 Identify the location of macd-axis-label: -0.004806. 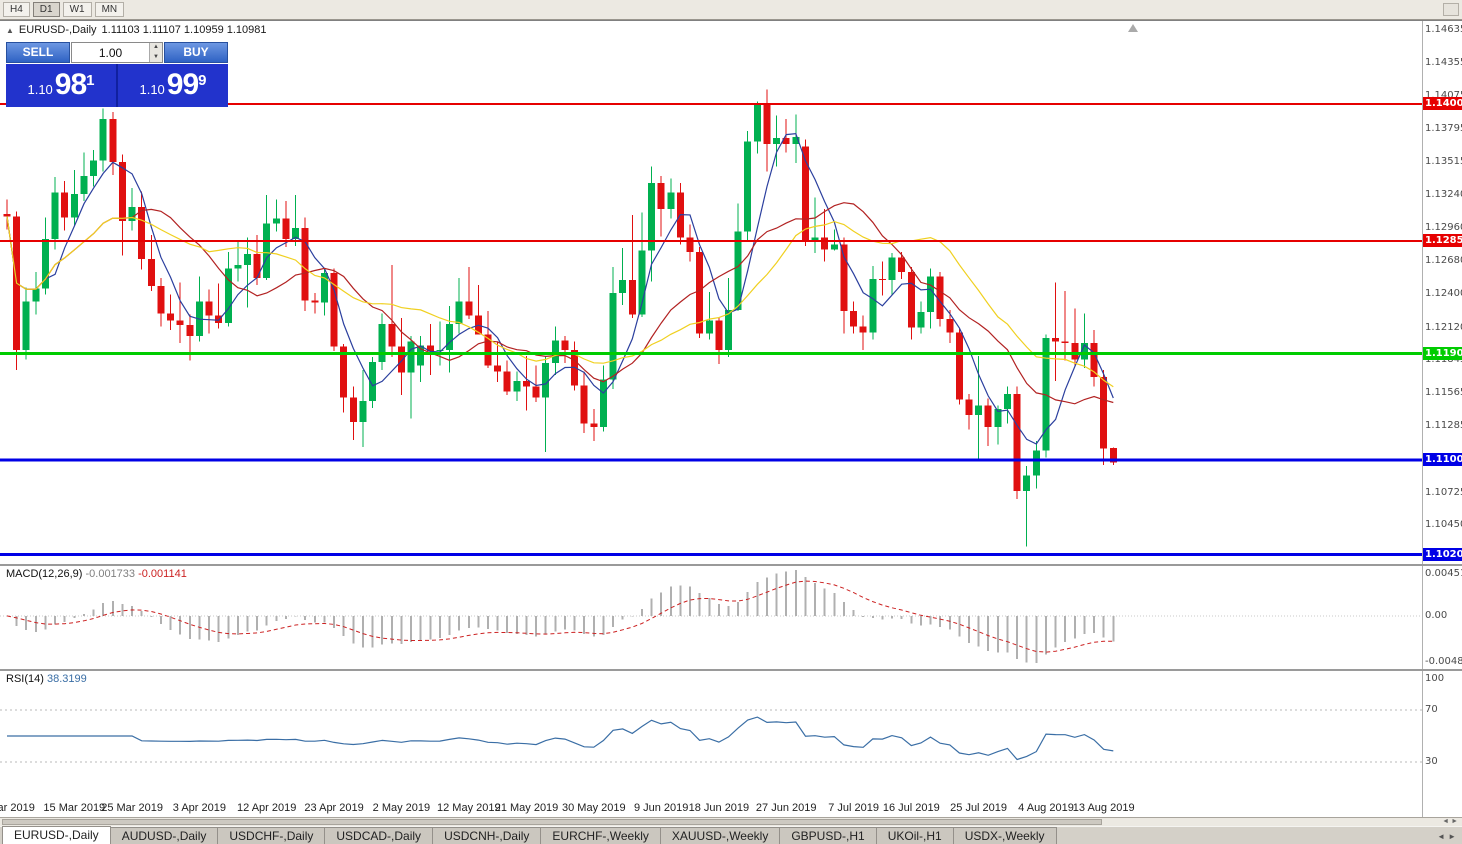
(1443, 661).